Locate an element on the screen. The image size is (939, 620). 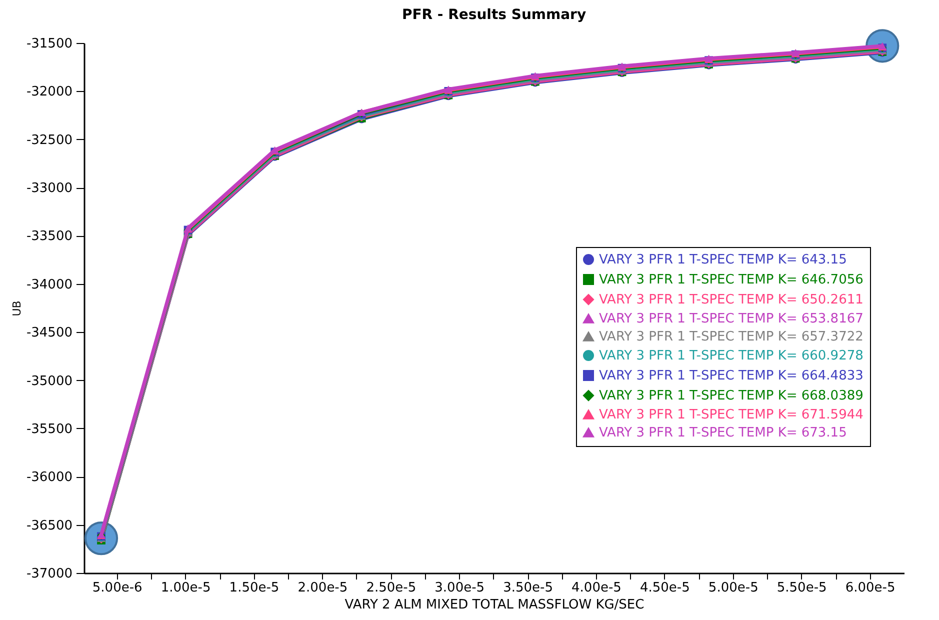
legend-label: VARY 3 PFR 1 T-SPEC TEMP K= 668.0389 is located at coordinates (731, 396).